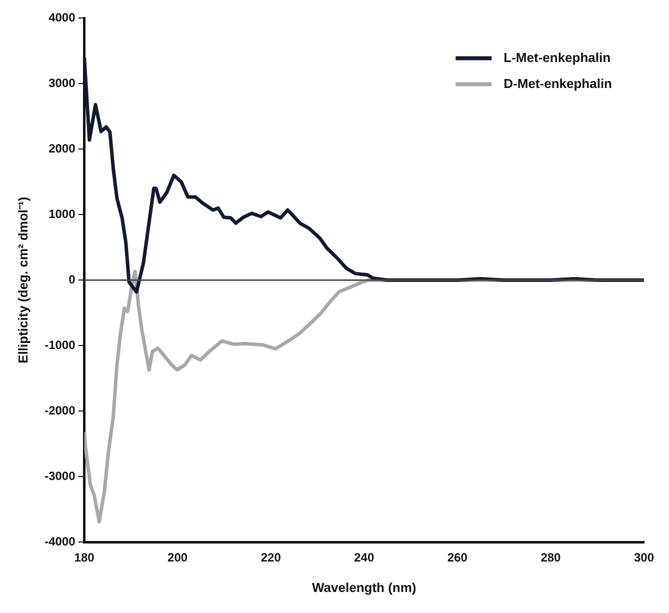 This screenshot has height=613, width=669. Describe the element at coordinates (62, 148) in the screenshot. I see `y-tick-label: 2000` at that location.